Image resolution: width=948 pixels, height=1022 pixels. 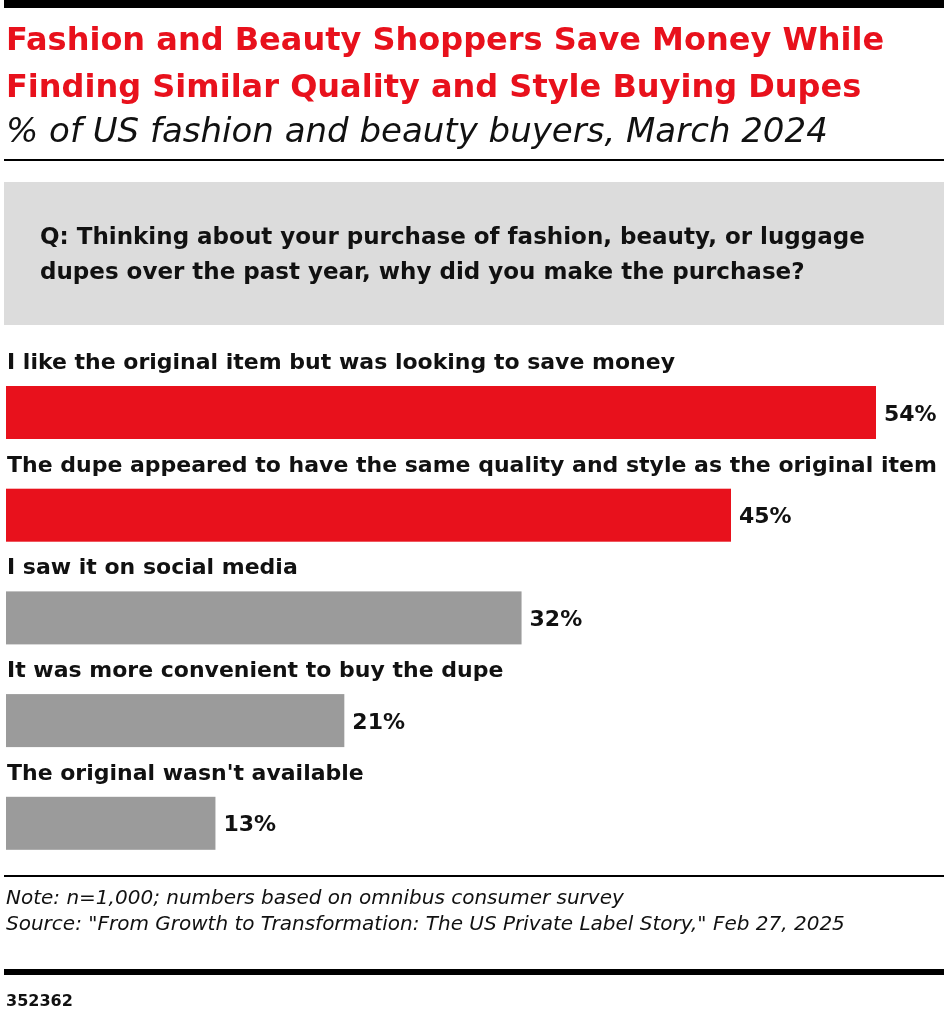 I want to click on text: Note: n=1,000; numbers based on omnibus consumer survey, so click(x=315, y=897).